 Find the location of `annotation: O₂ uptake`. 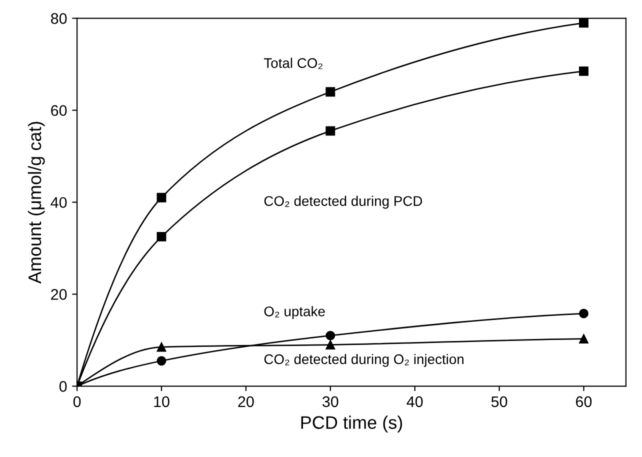

annotation: O₂ uptake is located at coordinates (294, 313).